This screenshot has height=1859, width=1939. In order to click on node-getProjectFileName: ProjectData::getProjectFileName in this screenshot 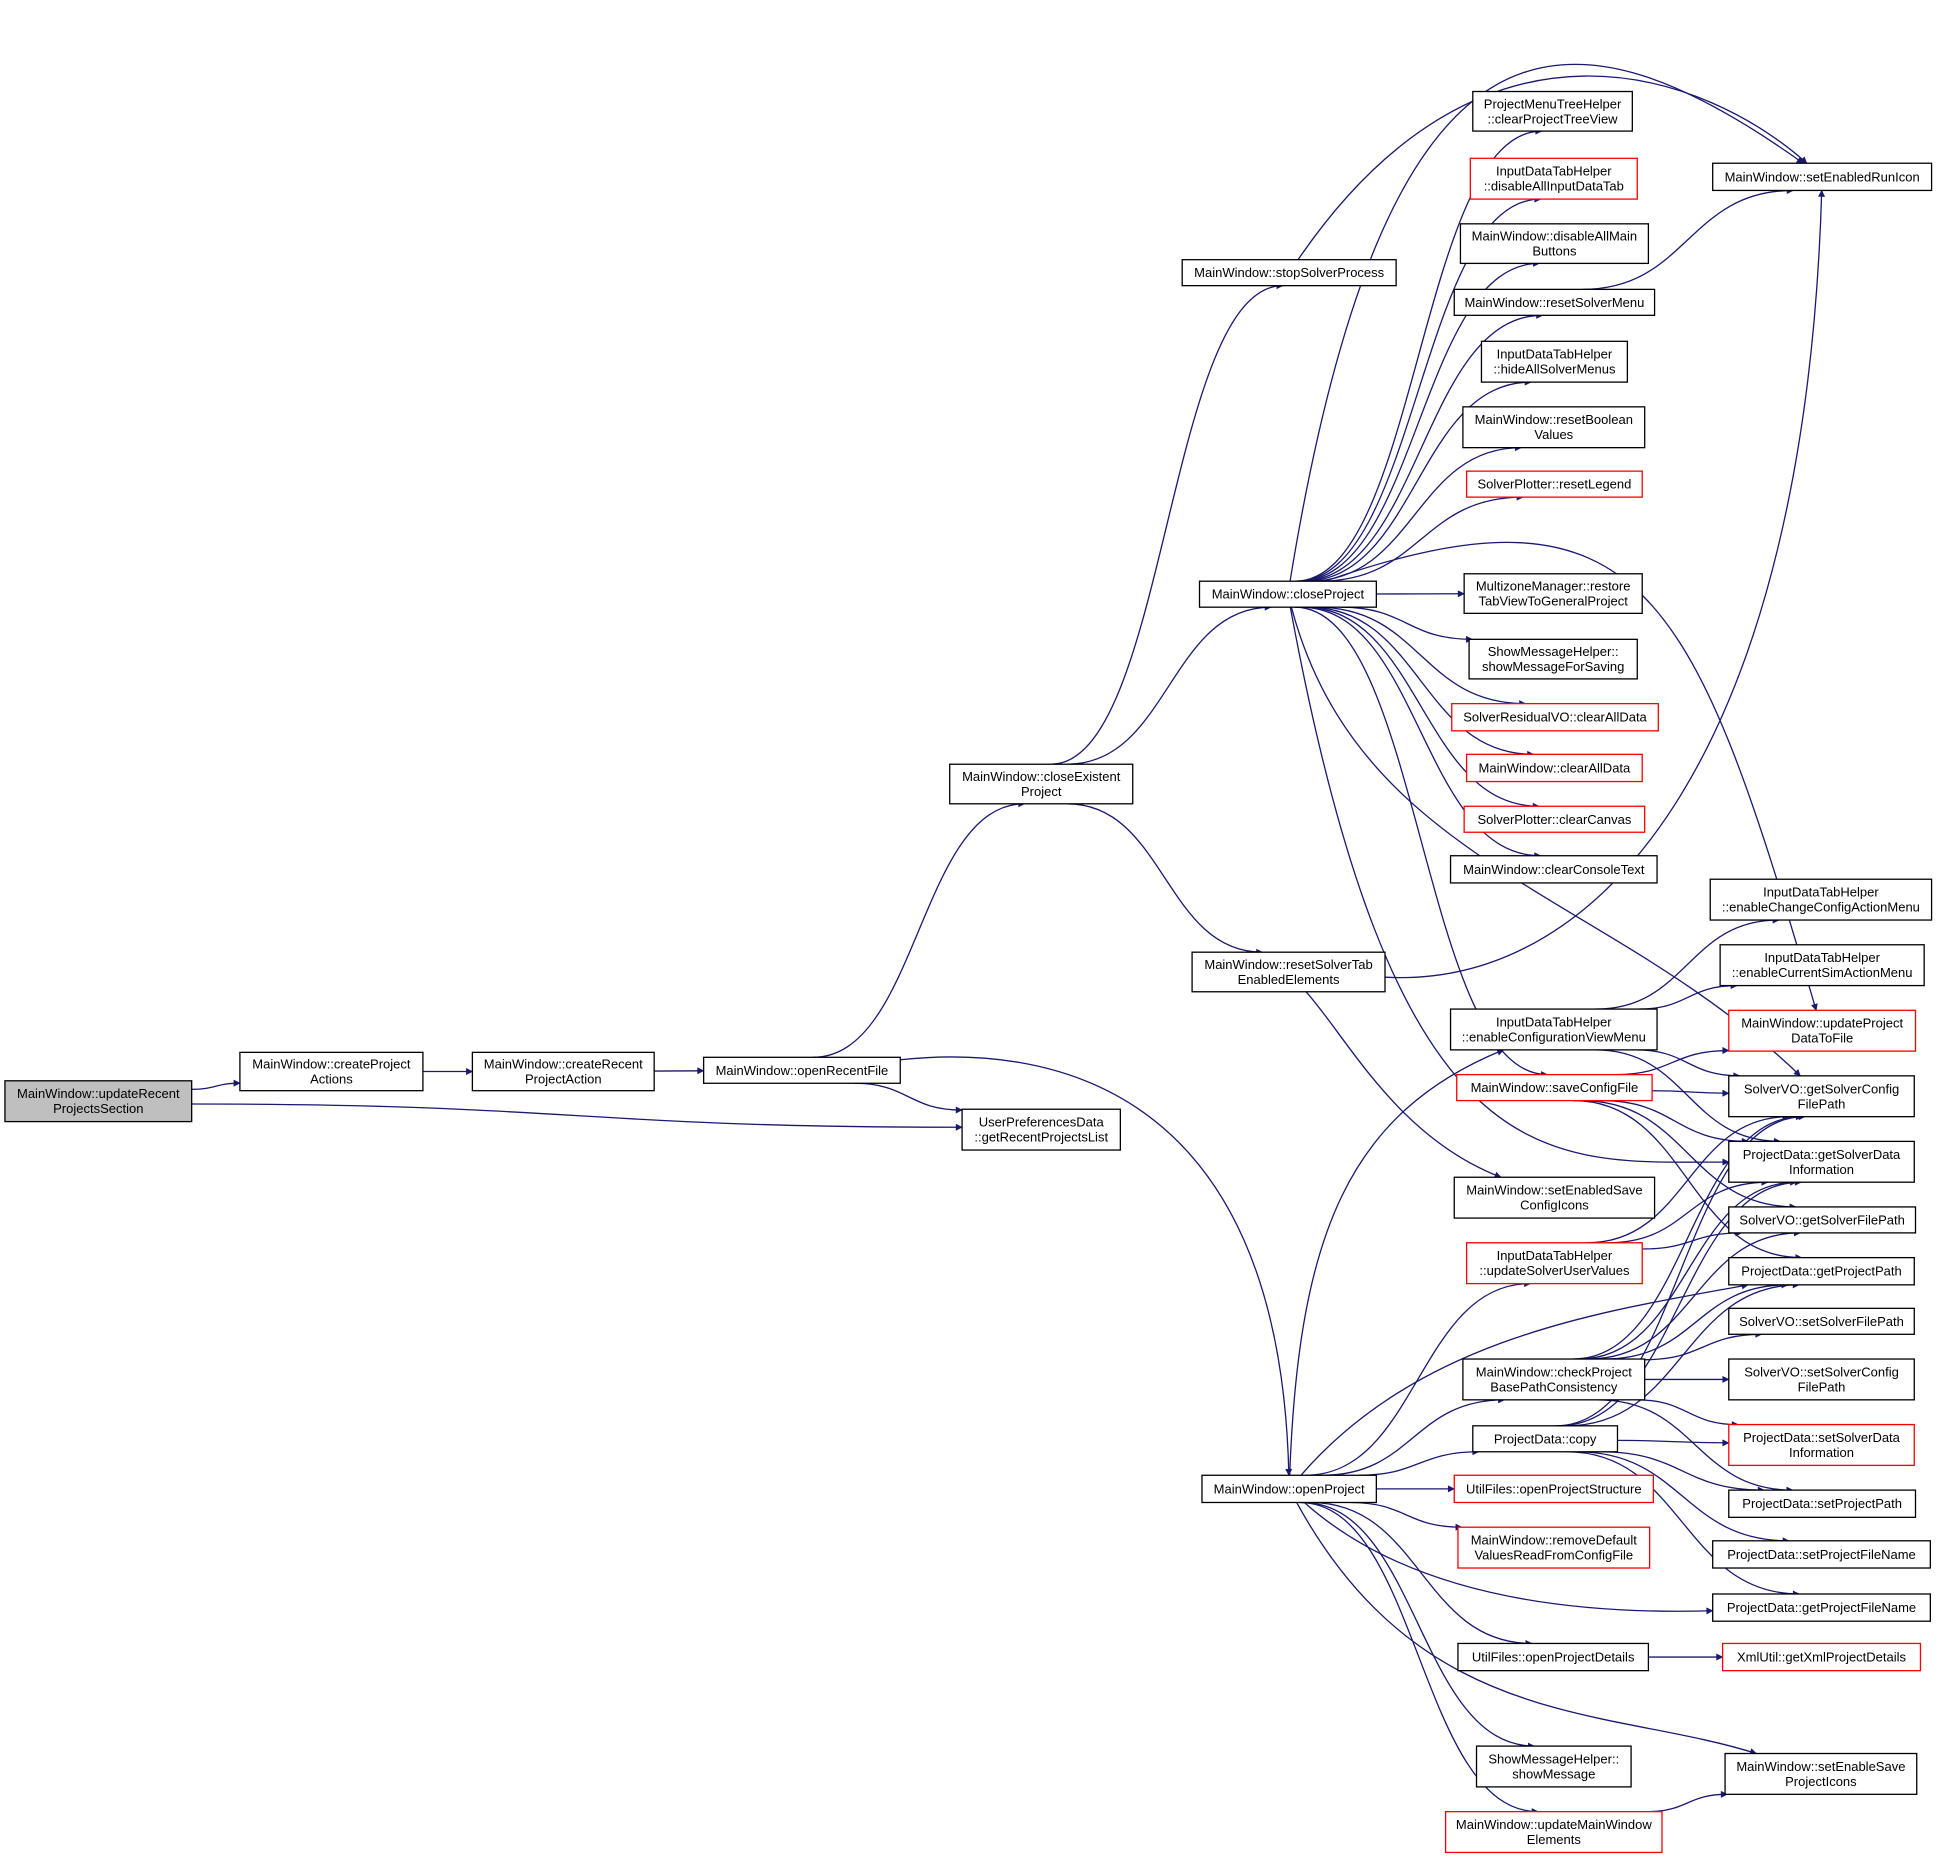, I will do `click(1821, 1607)`.